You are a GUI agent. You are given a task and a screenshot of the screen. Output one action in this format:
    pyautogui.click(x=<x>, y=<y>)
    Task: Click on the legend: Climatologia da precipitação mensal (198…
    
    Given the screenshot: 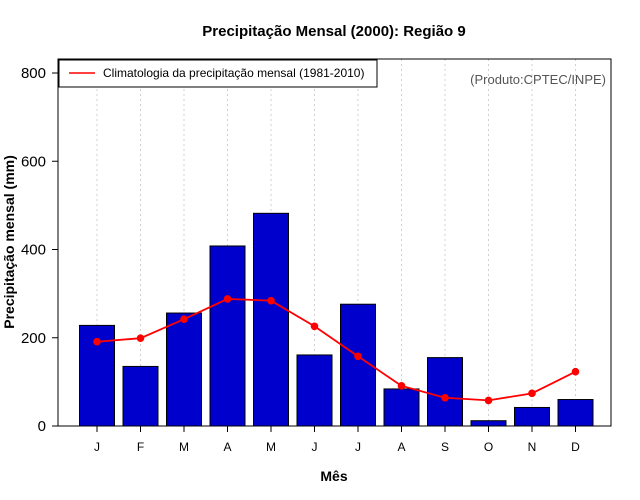 What is the action you would take?
    pyautogui.click(x=218, y=73)
    